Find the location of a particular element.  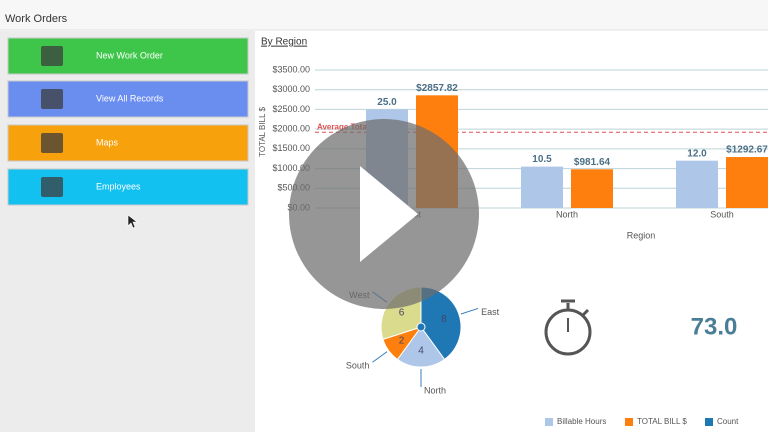

stopwatch-icon is located at coordinates (568, 327).